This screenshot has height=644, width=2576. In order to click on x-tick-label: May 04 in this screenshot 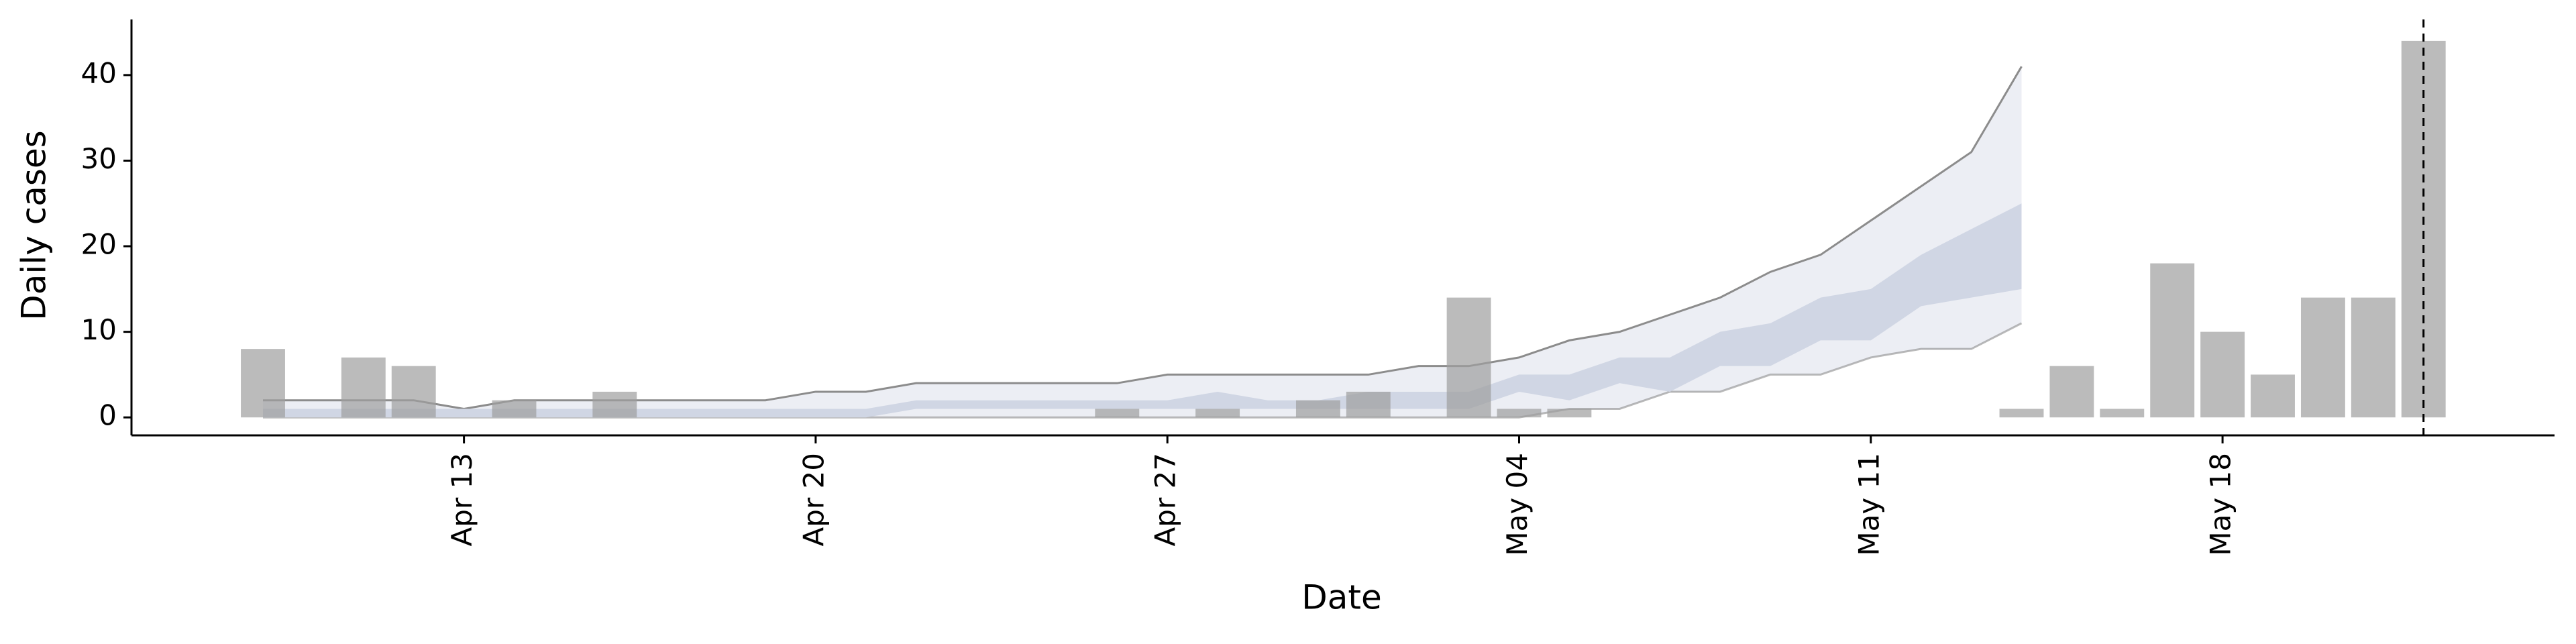, I will do `click(1517, 504)`.